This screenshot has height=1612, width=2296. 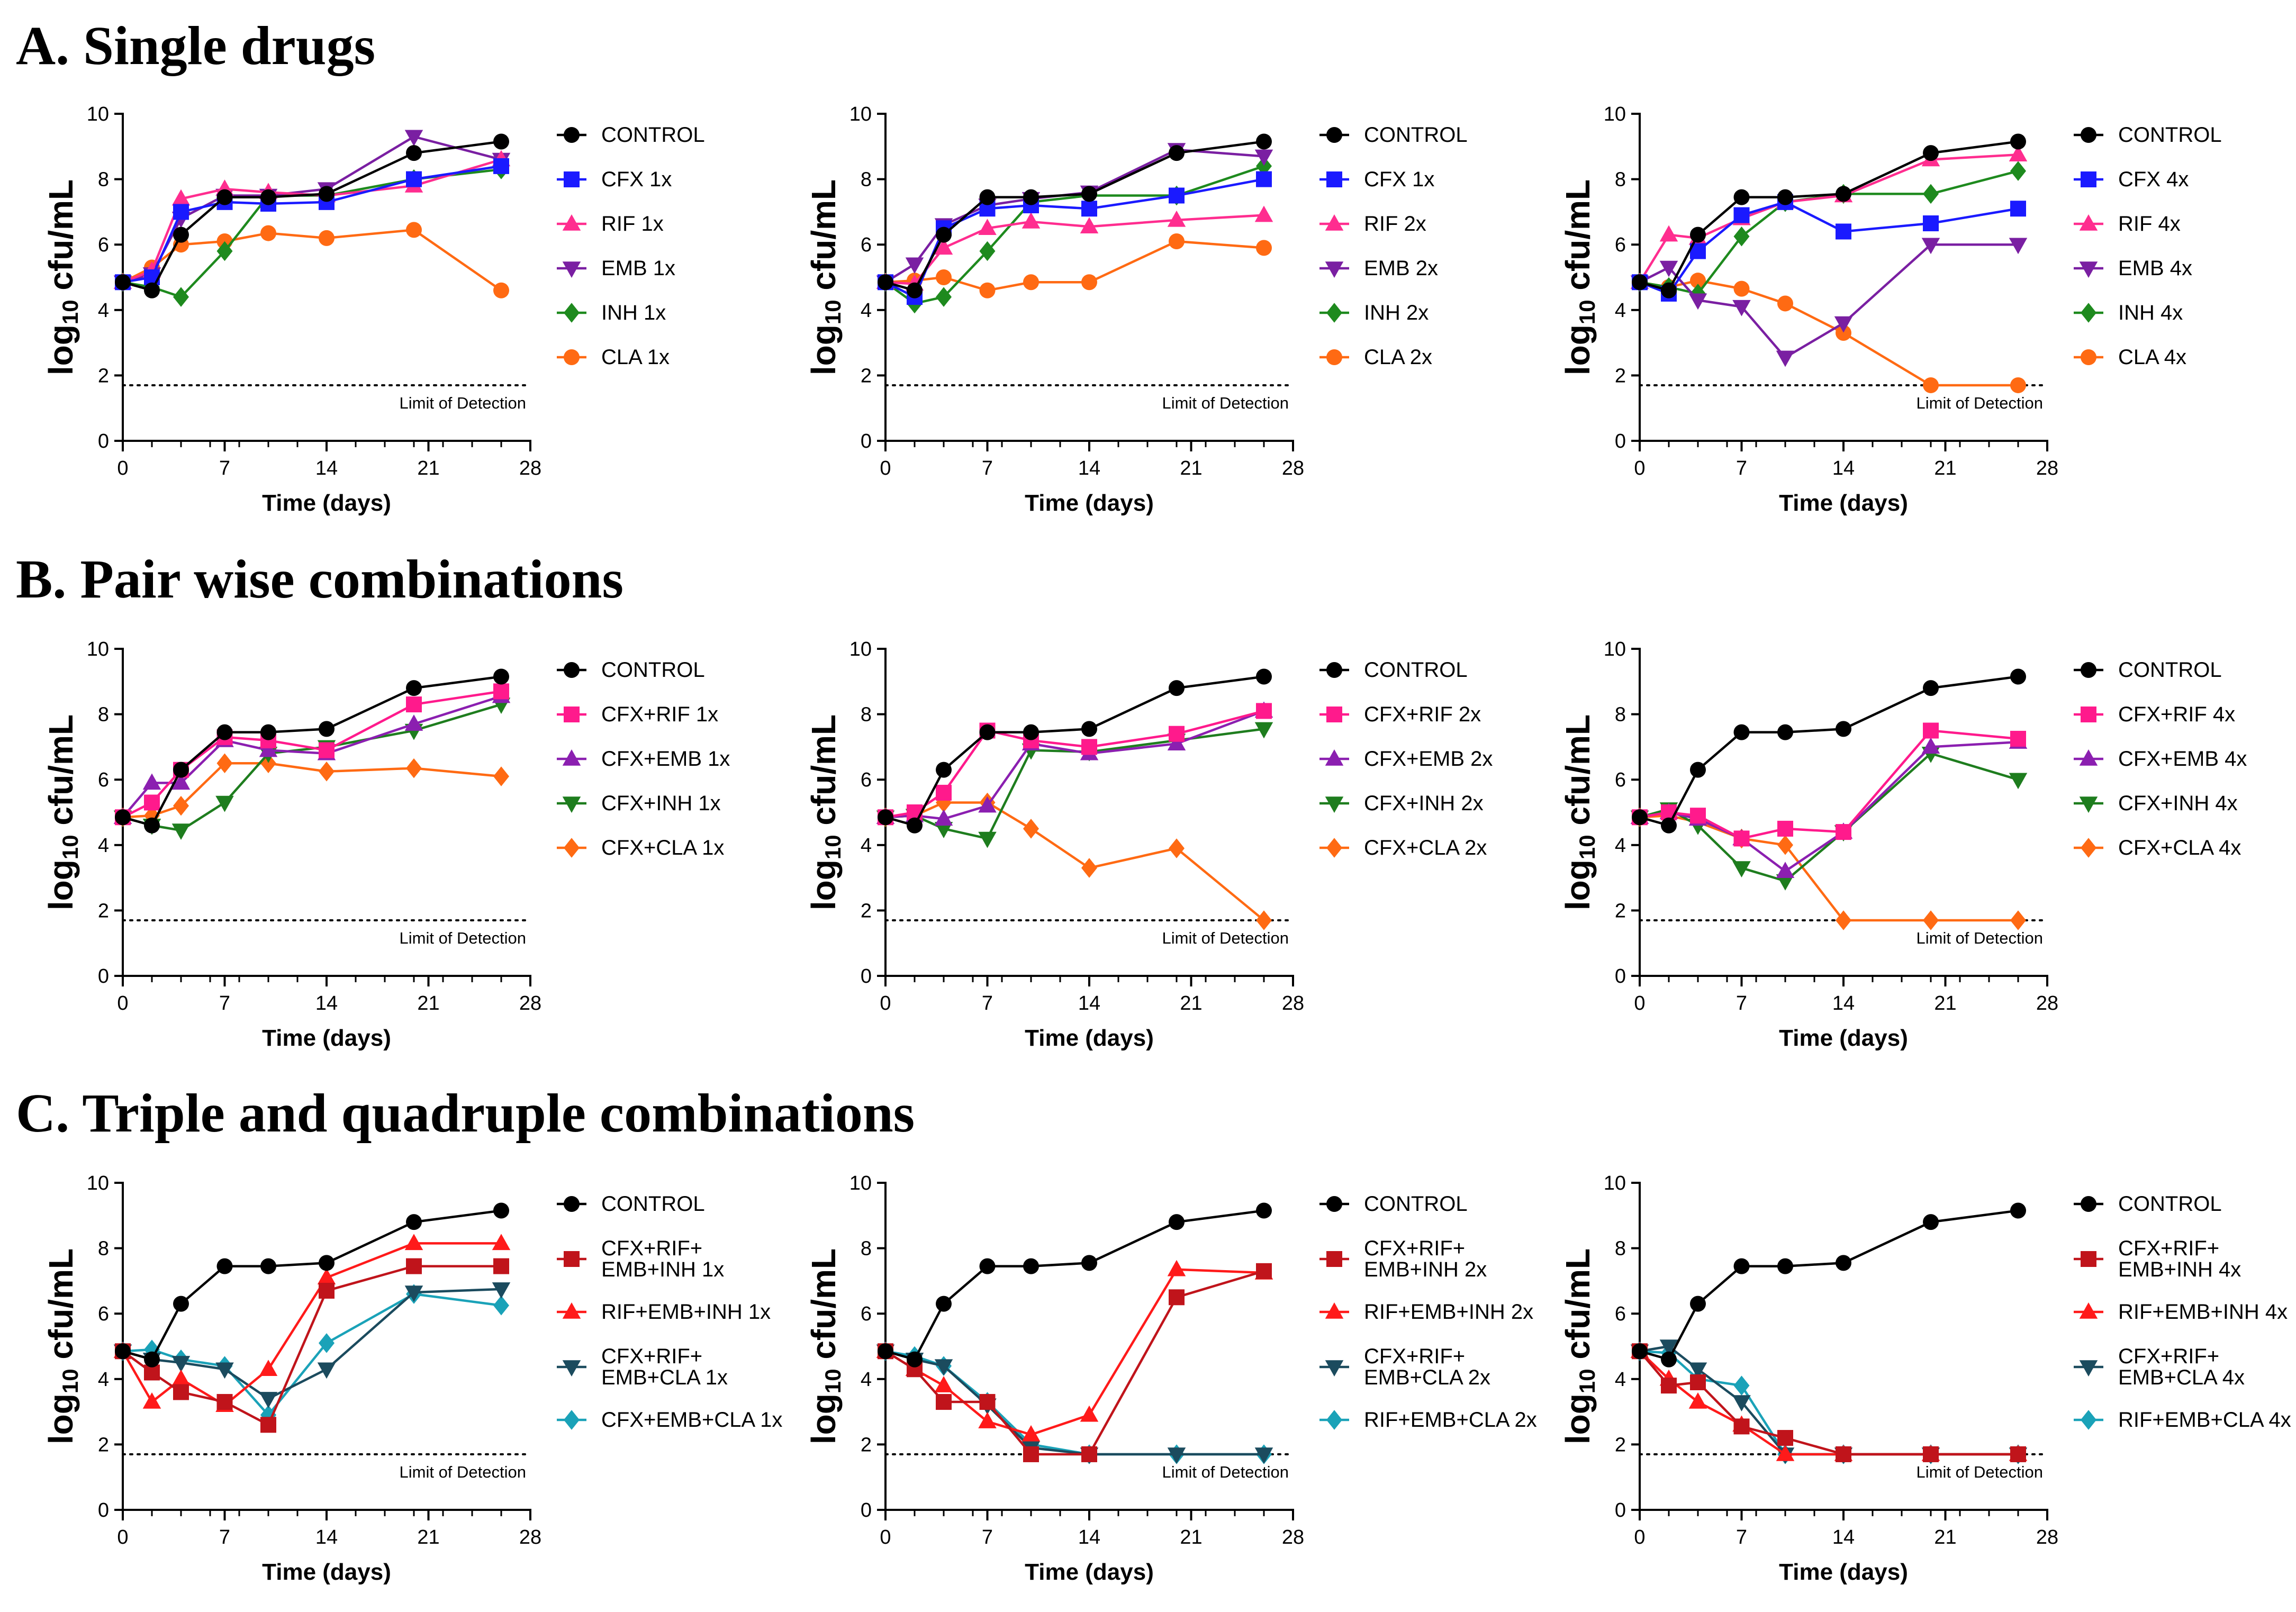 I want to click on legend-item: EMB 1x, so click(x=616, y=268).